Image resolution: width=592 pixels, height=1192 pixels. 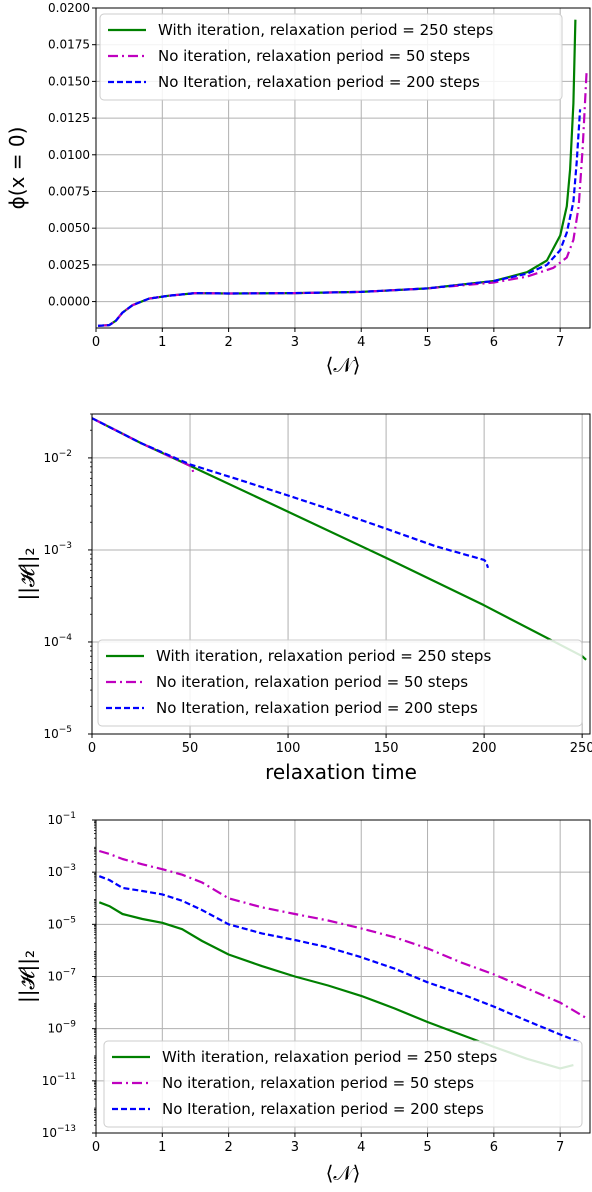 What do you see at coordinates (61, 976) in the screenshot?
I see `y-tick-label: 10⁻⁷` at bounding box center [61, 976].